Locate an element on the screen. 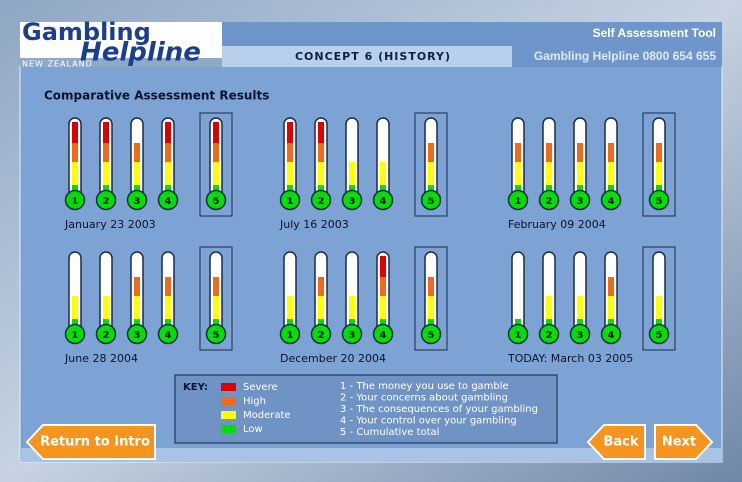 The width and height of the screenshot is (742, 482). return-to-intro-button: Return to Intro is located at coordinates (90, 442).